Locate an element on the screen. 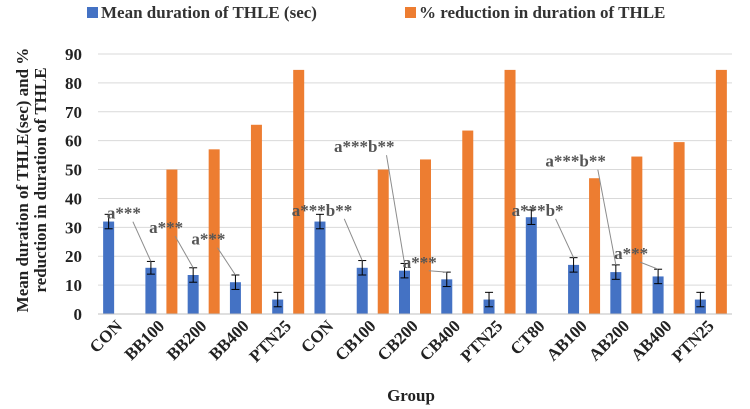 The image size is (750, 409). x-tick-label: BB400 is located at coordinates (229, 340).